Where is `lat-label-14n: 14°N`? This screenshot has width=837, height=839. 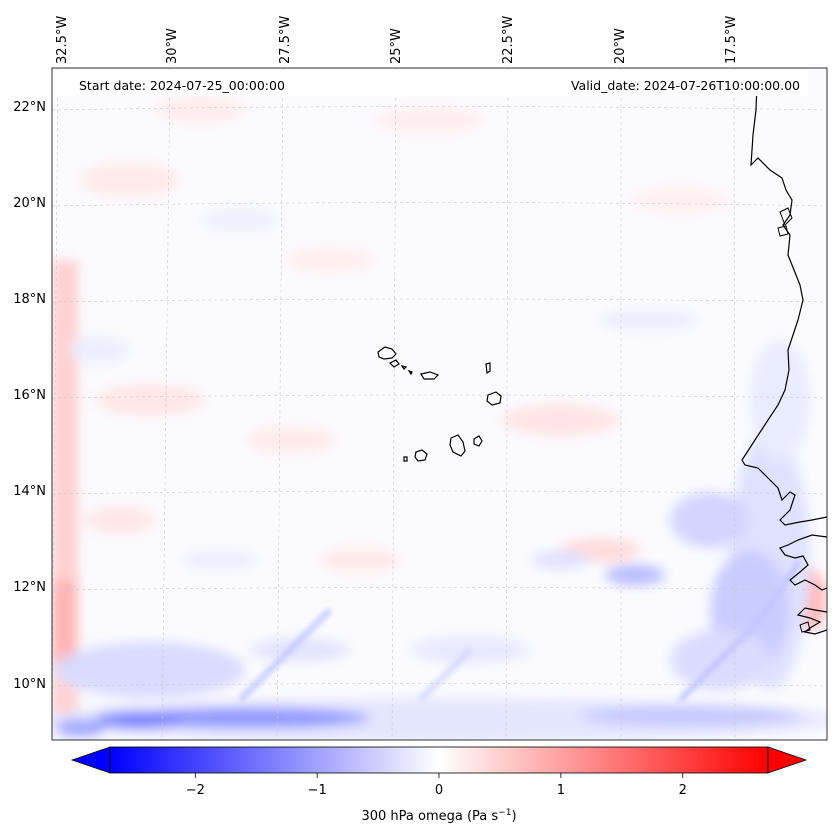
lat-label-14n: 14°N is located at coordinates (29, 491).